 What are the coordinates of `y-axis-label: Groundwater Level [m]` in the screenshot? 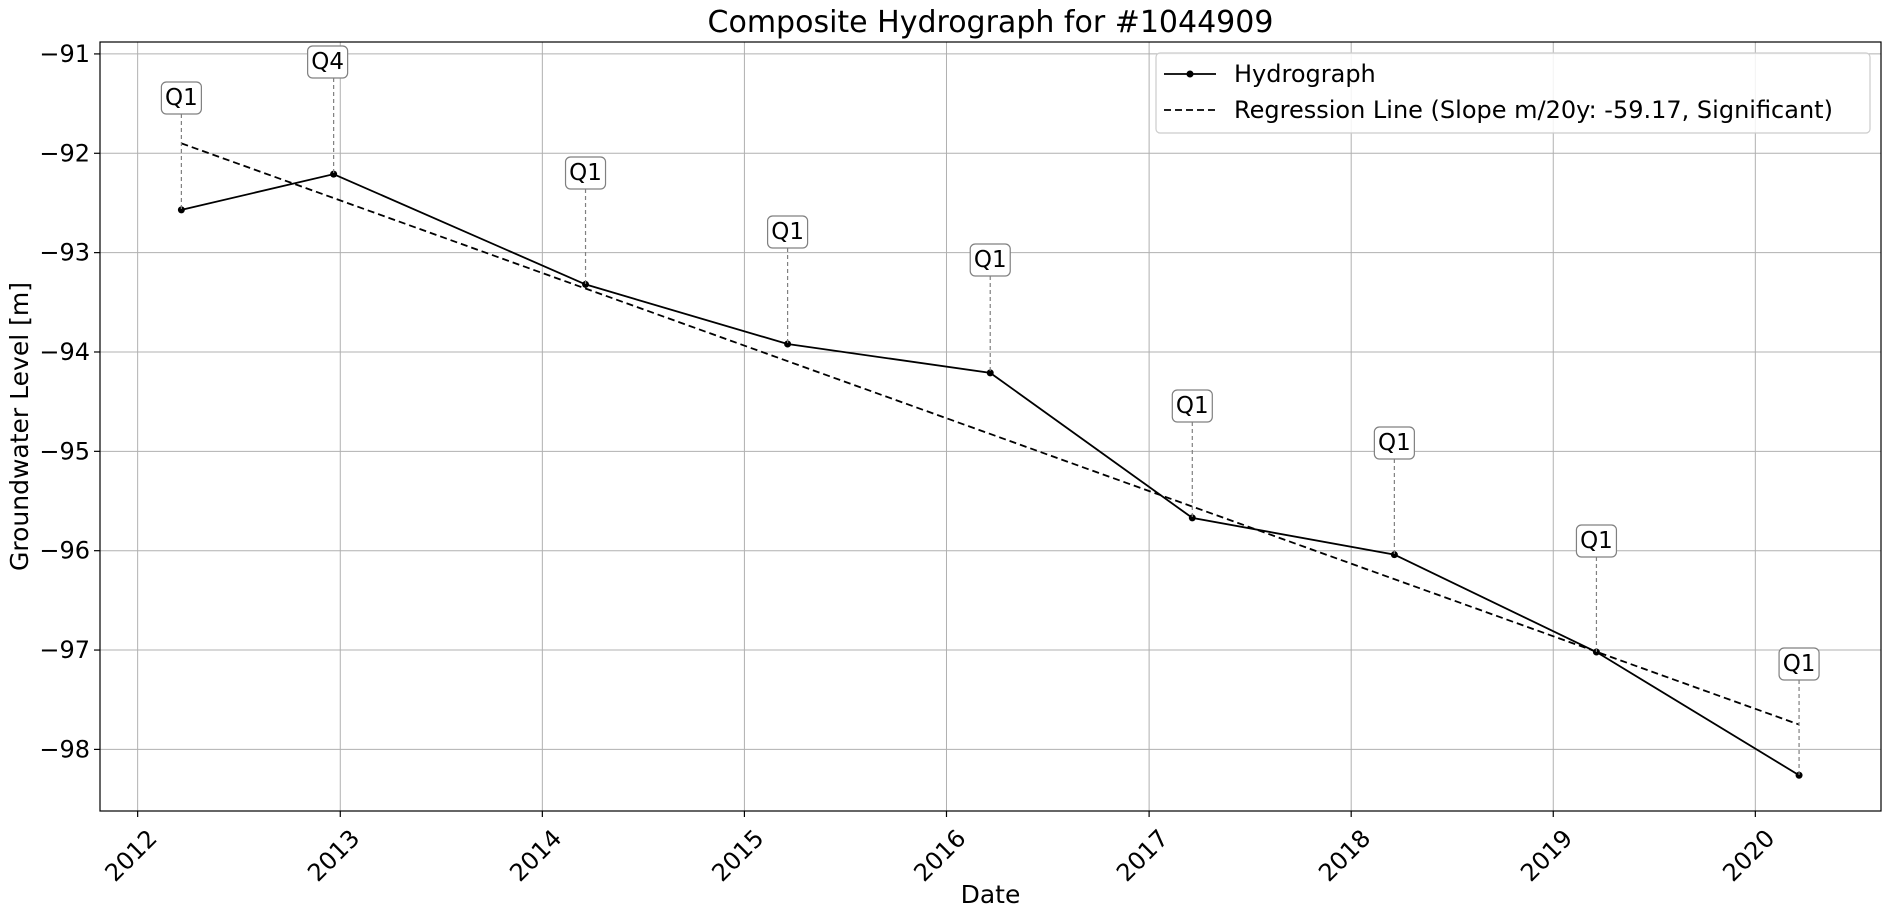 It's located at (19, 426).